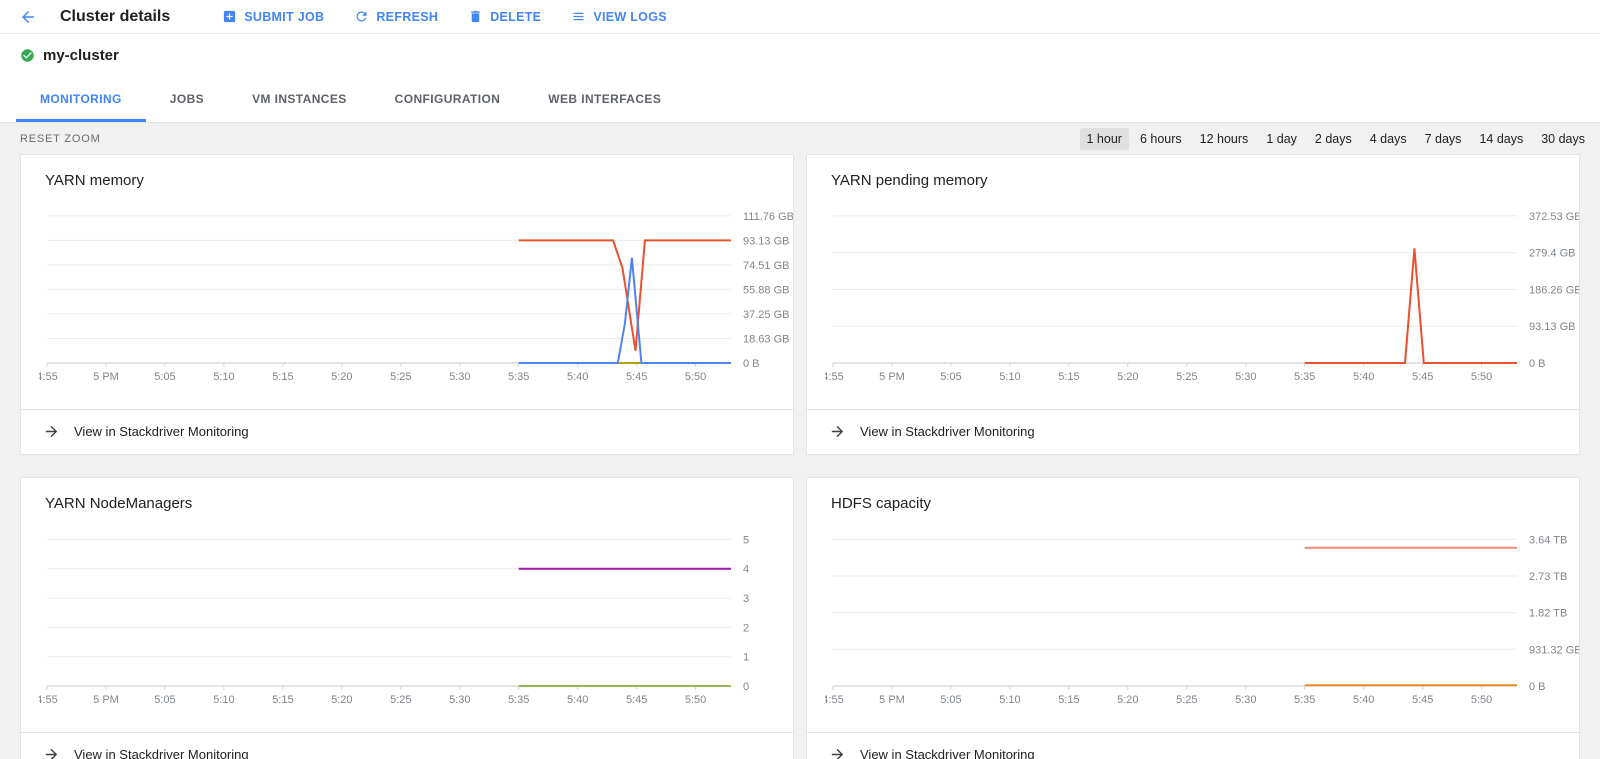 The width and height of the screenshot is (1600, 759). Describe the element at coordinates (1104, 138) in the screenshot. I see `range-1-hour: 1 hour` at that location.